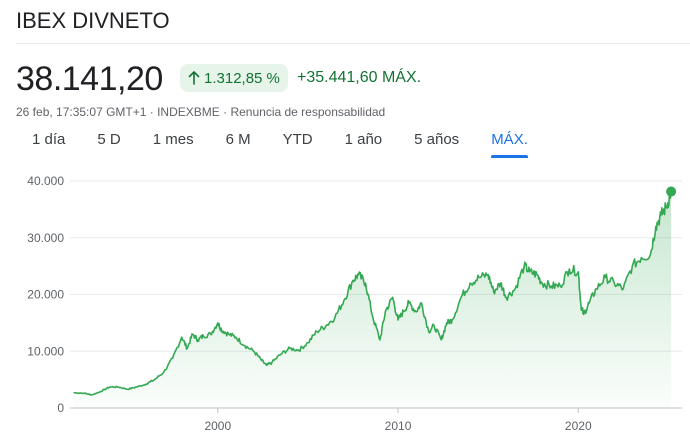  What do you see at coordinates (49, 139) in the screenshot?
I see `tab-1-dia: 1 día` at bounding box center [49, 139].